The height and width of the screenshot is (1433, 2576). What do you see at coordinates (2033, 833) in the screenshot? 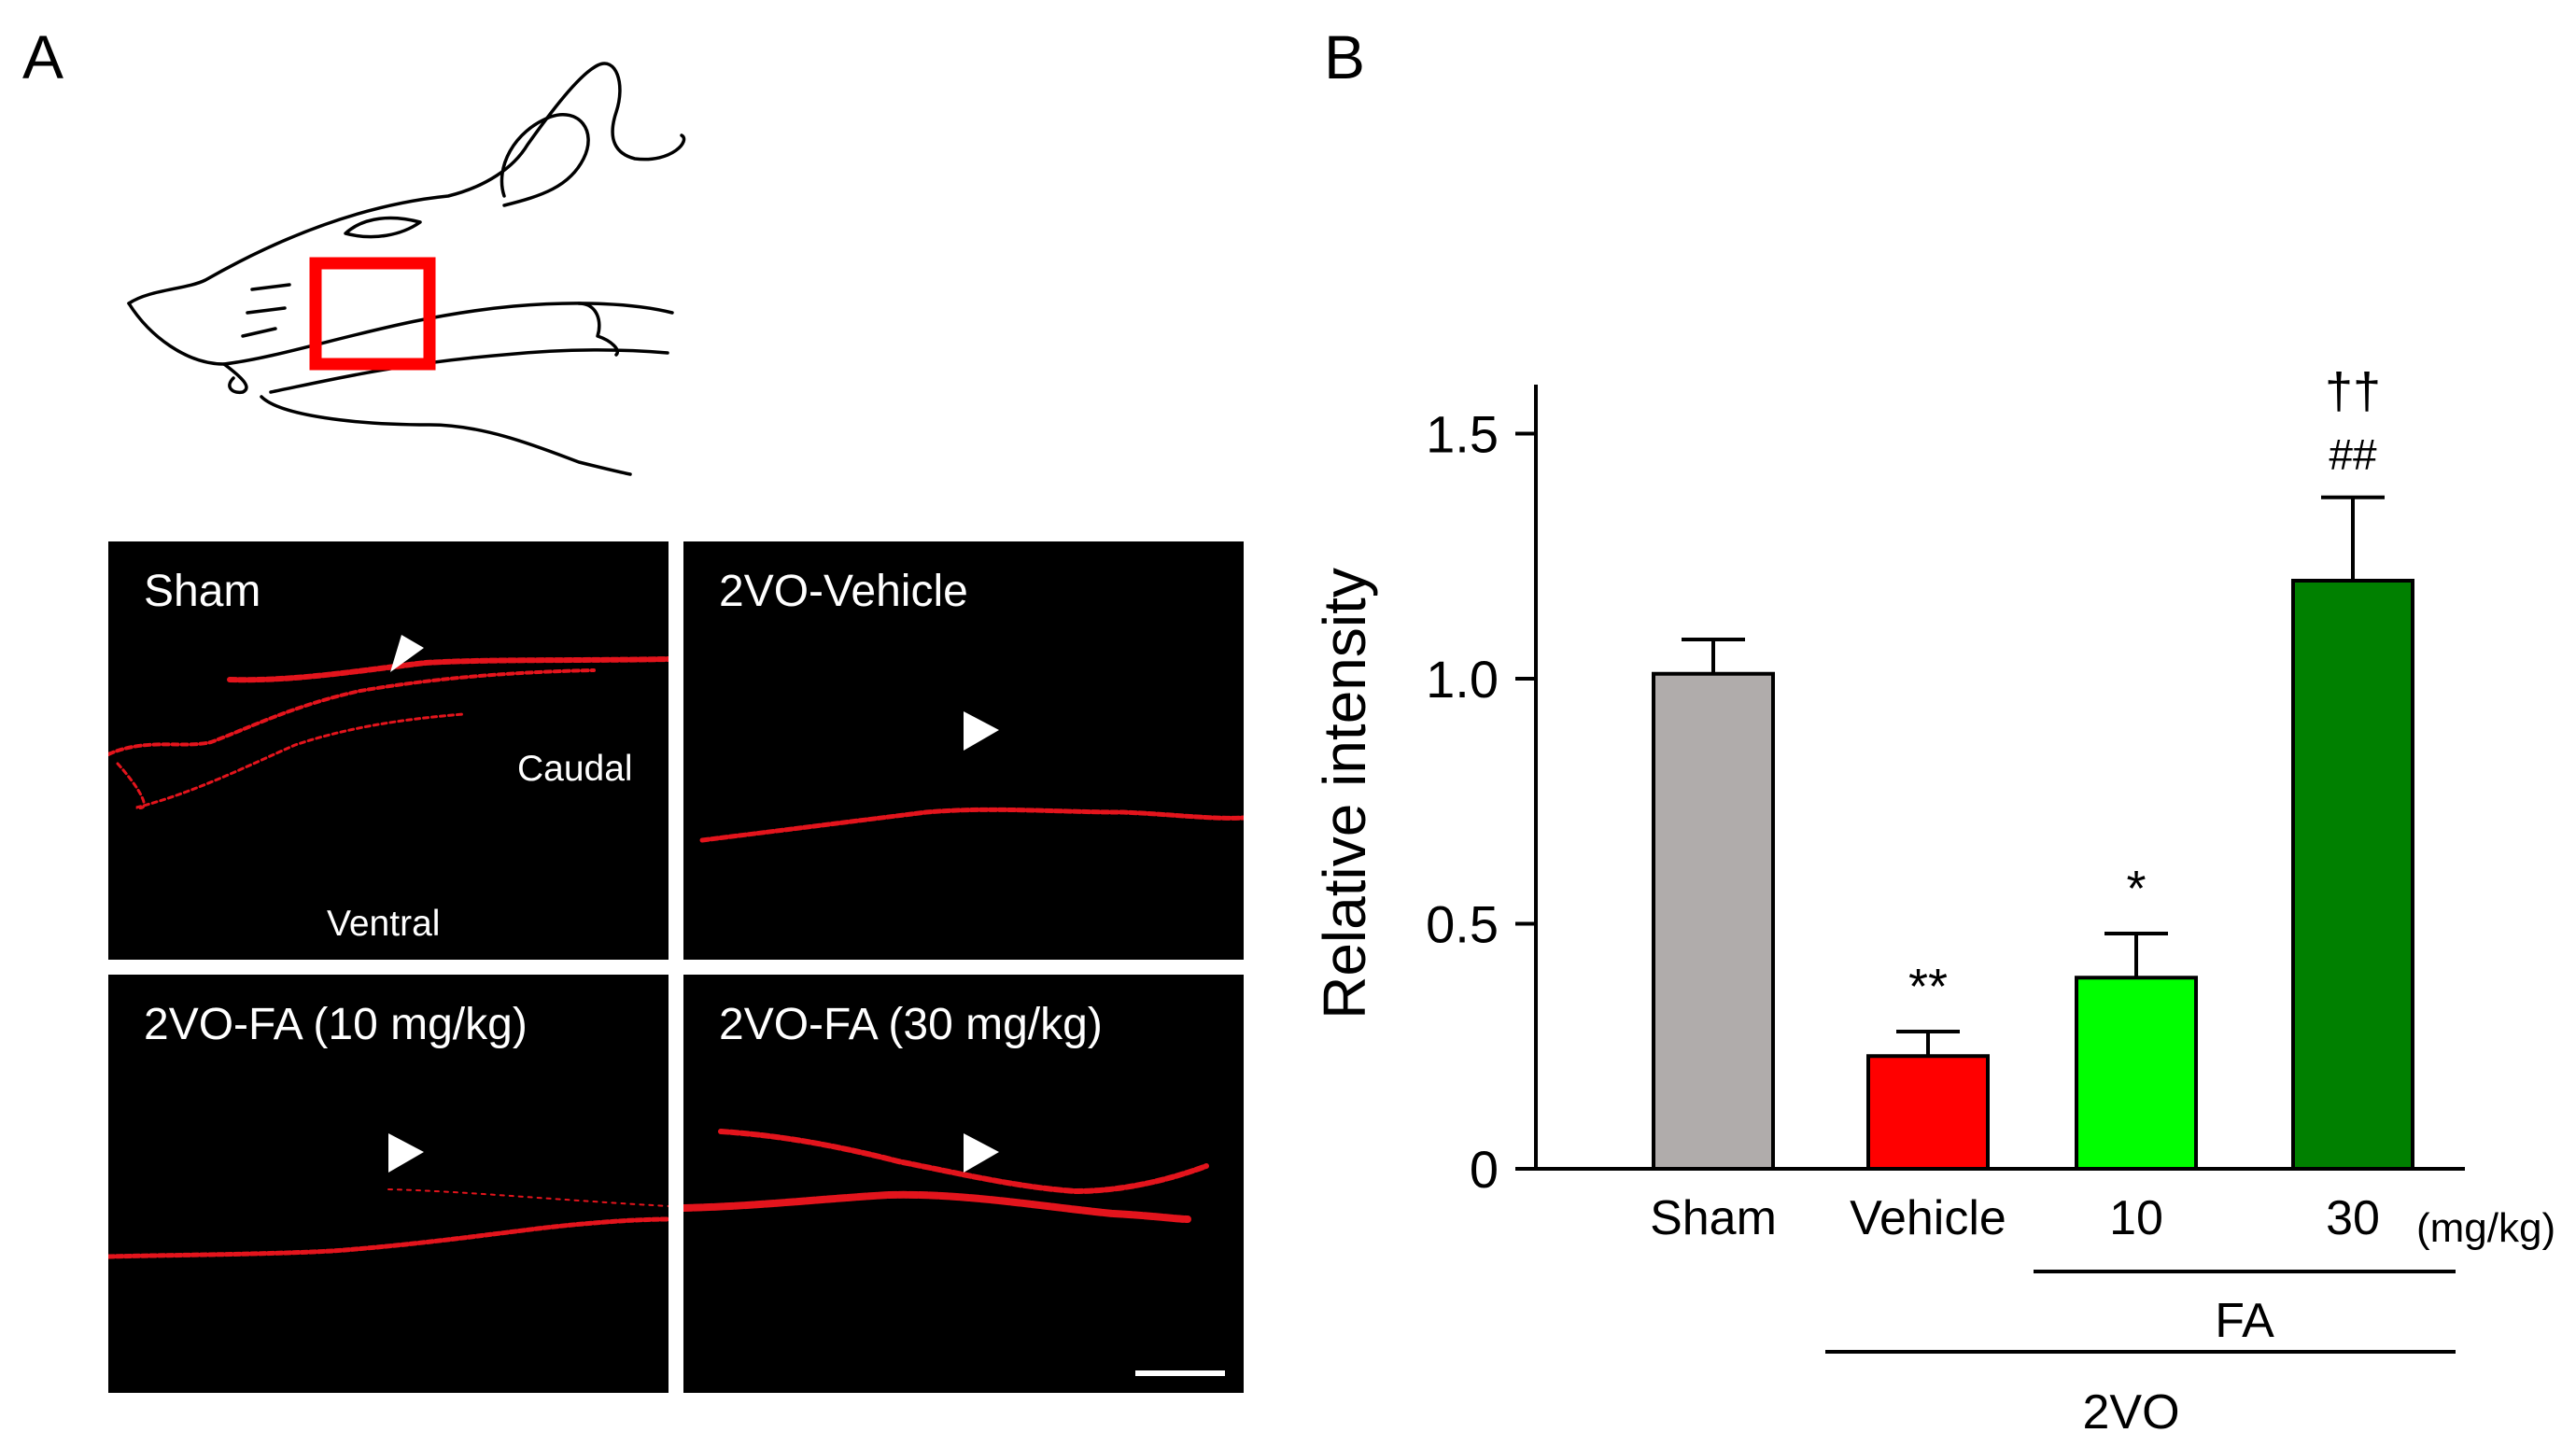
I see `chart-bars` at bounding box center [2033, 833].